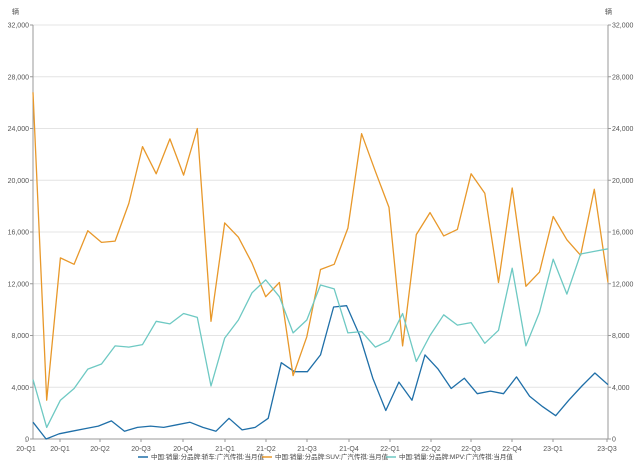 The height and width of the screenshot is (463, 640). What do you see at coordinates (512, 449) in the screenshot?
I see `x-tick-label: 22-Q4` at bounding box center [512, 449].